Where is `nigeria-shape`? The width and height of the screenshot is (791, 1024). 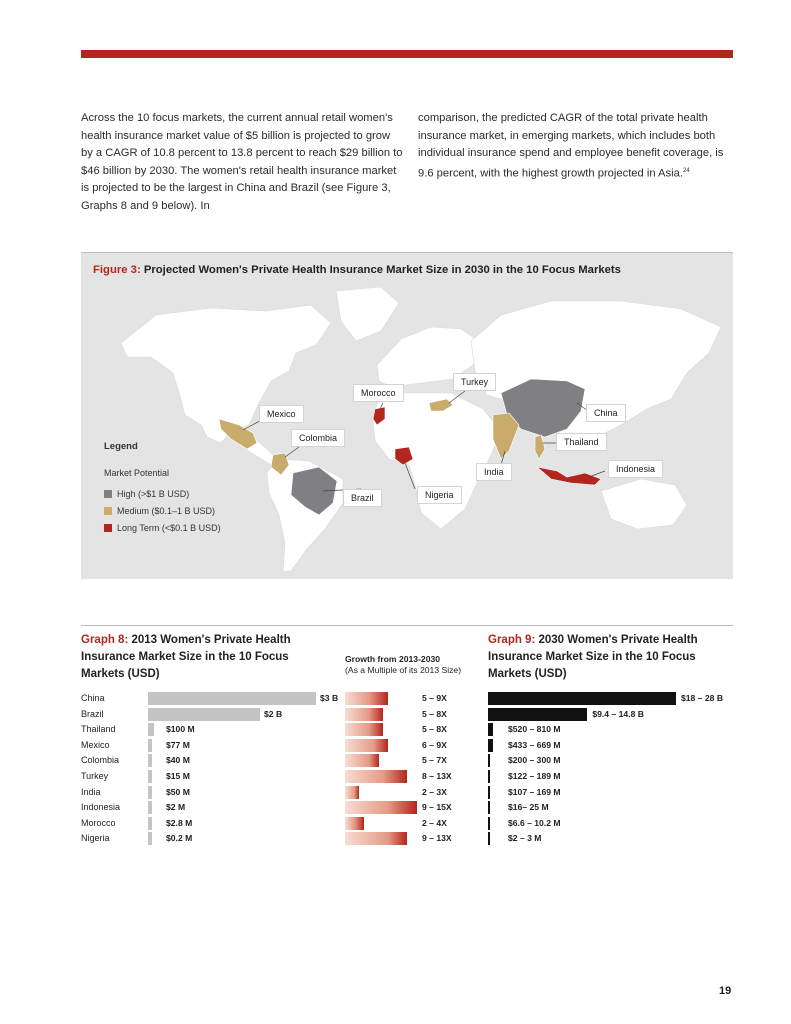
nigeria-shape is located at coordinates (404, 456).